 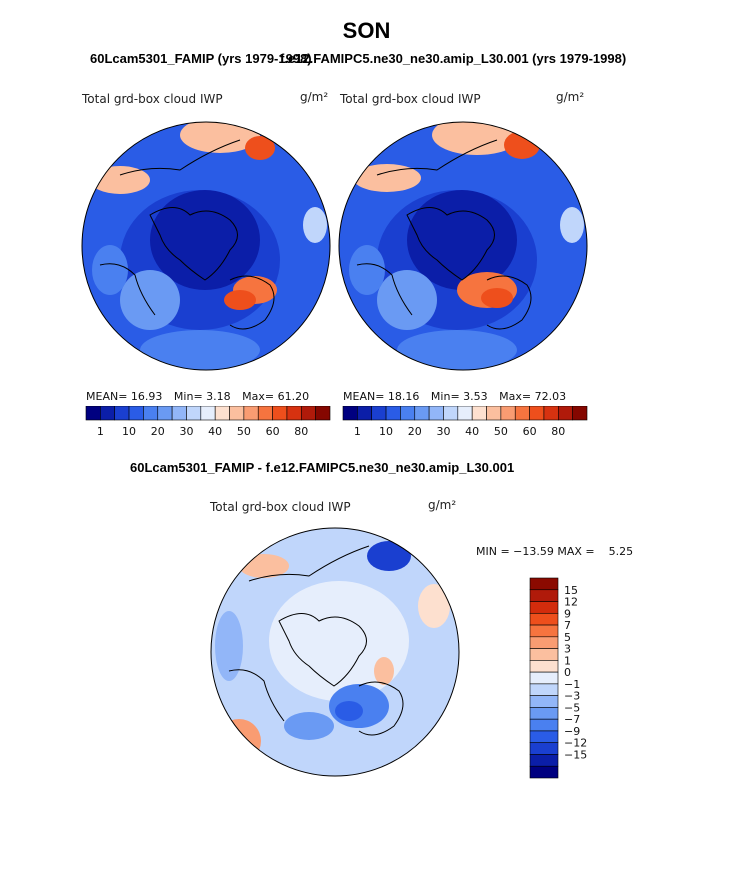 I want to click on diff-colorbar-tick-label: −5, so click(x=572, y=707).